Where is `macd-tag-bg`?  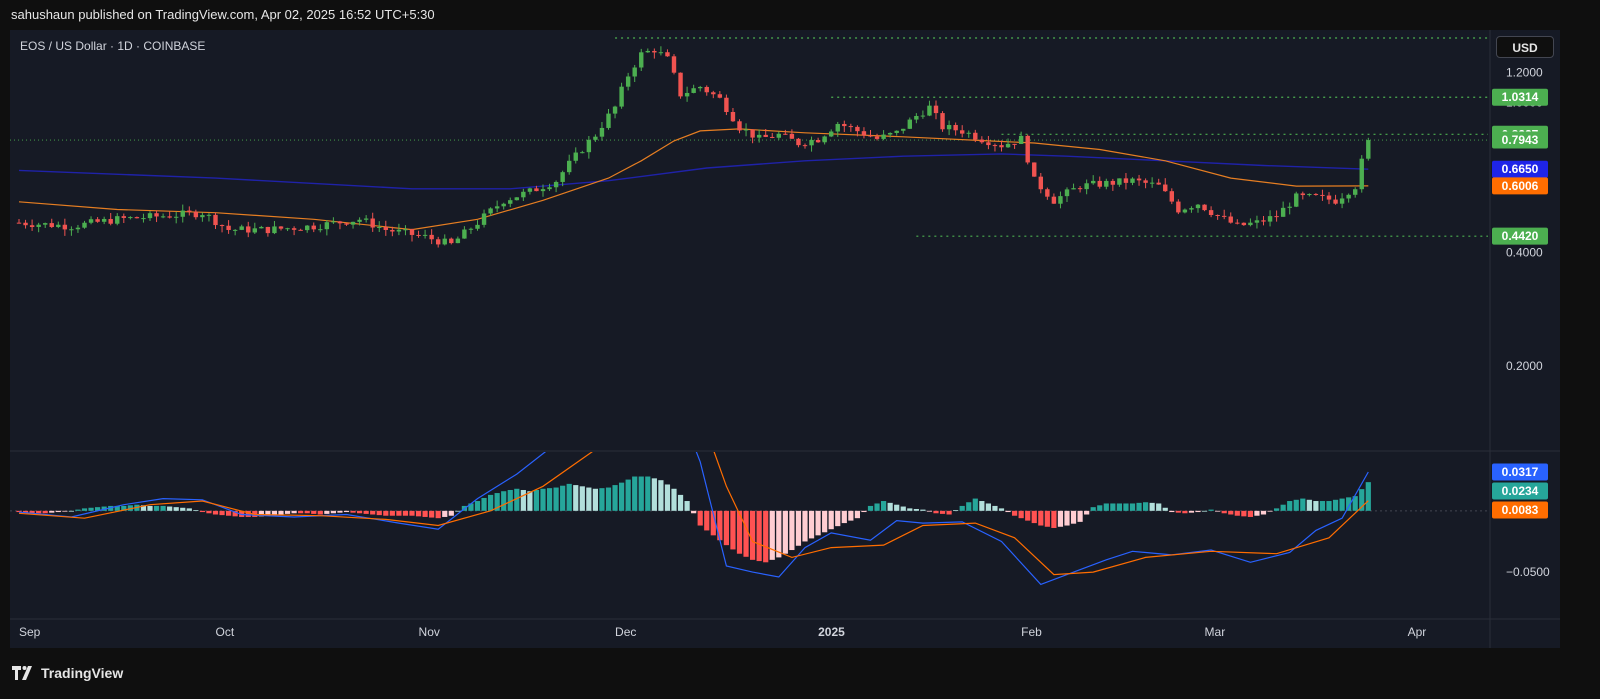 macd-tag-bg is located at coordinates (1520, 472).